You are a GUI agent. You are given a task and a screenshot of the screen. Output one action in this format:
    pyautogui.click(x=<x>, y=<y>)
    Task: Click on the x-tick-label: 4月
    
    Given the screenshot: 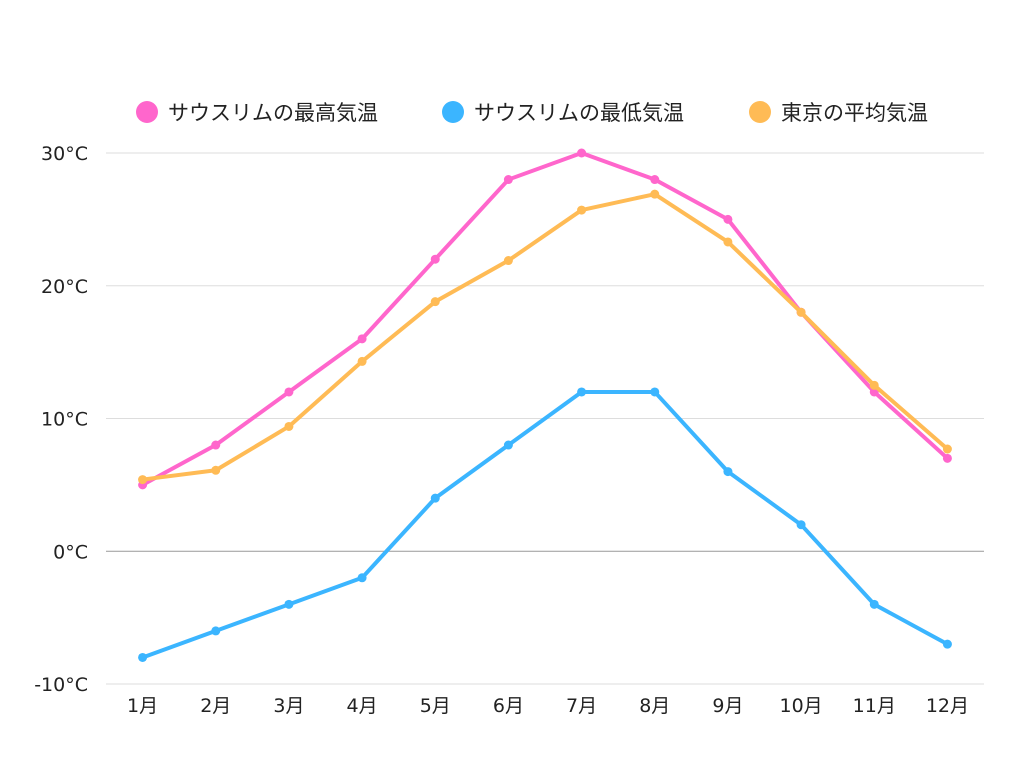 What is the action you would take?
    pyautogui.click(x=362, y=706)
    